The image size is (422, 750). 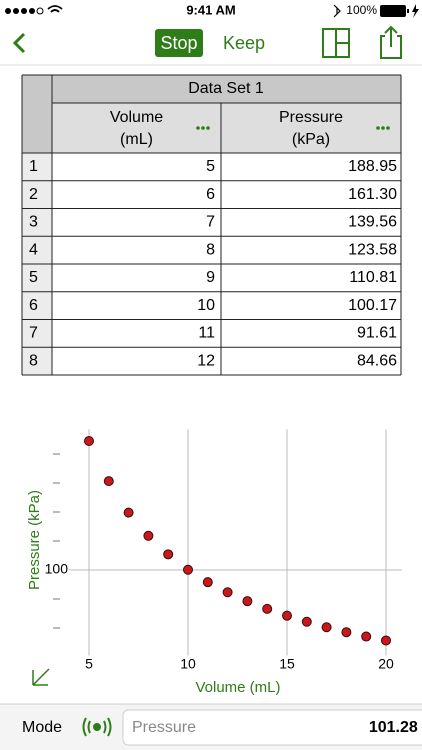 I want to click on x-tick-label: 15, so click(x=287, y=663).